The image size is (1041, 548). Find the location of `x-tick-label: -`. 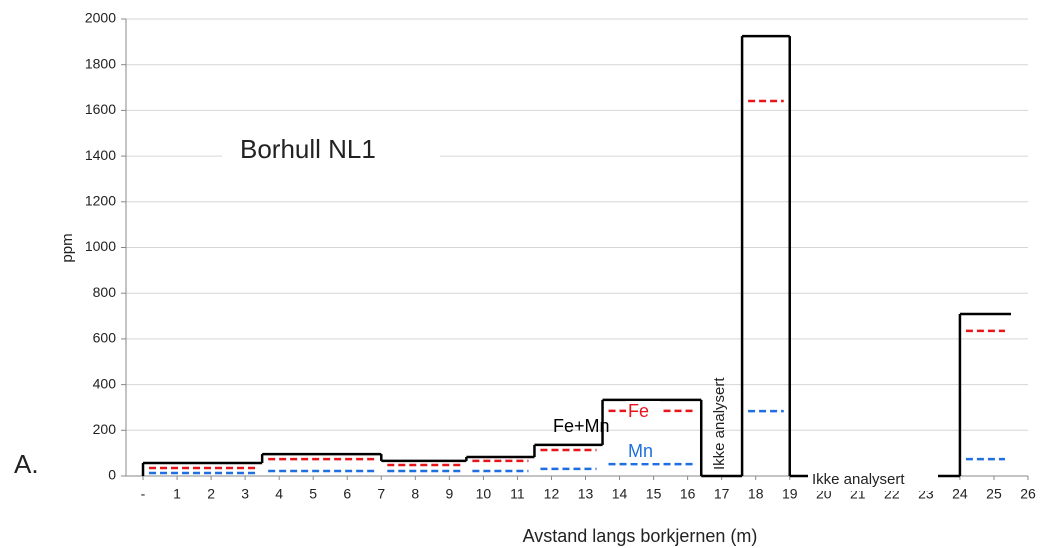

x-tick-label: - is located at coordinates (143, 494).